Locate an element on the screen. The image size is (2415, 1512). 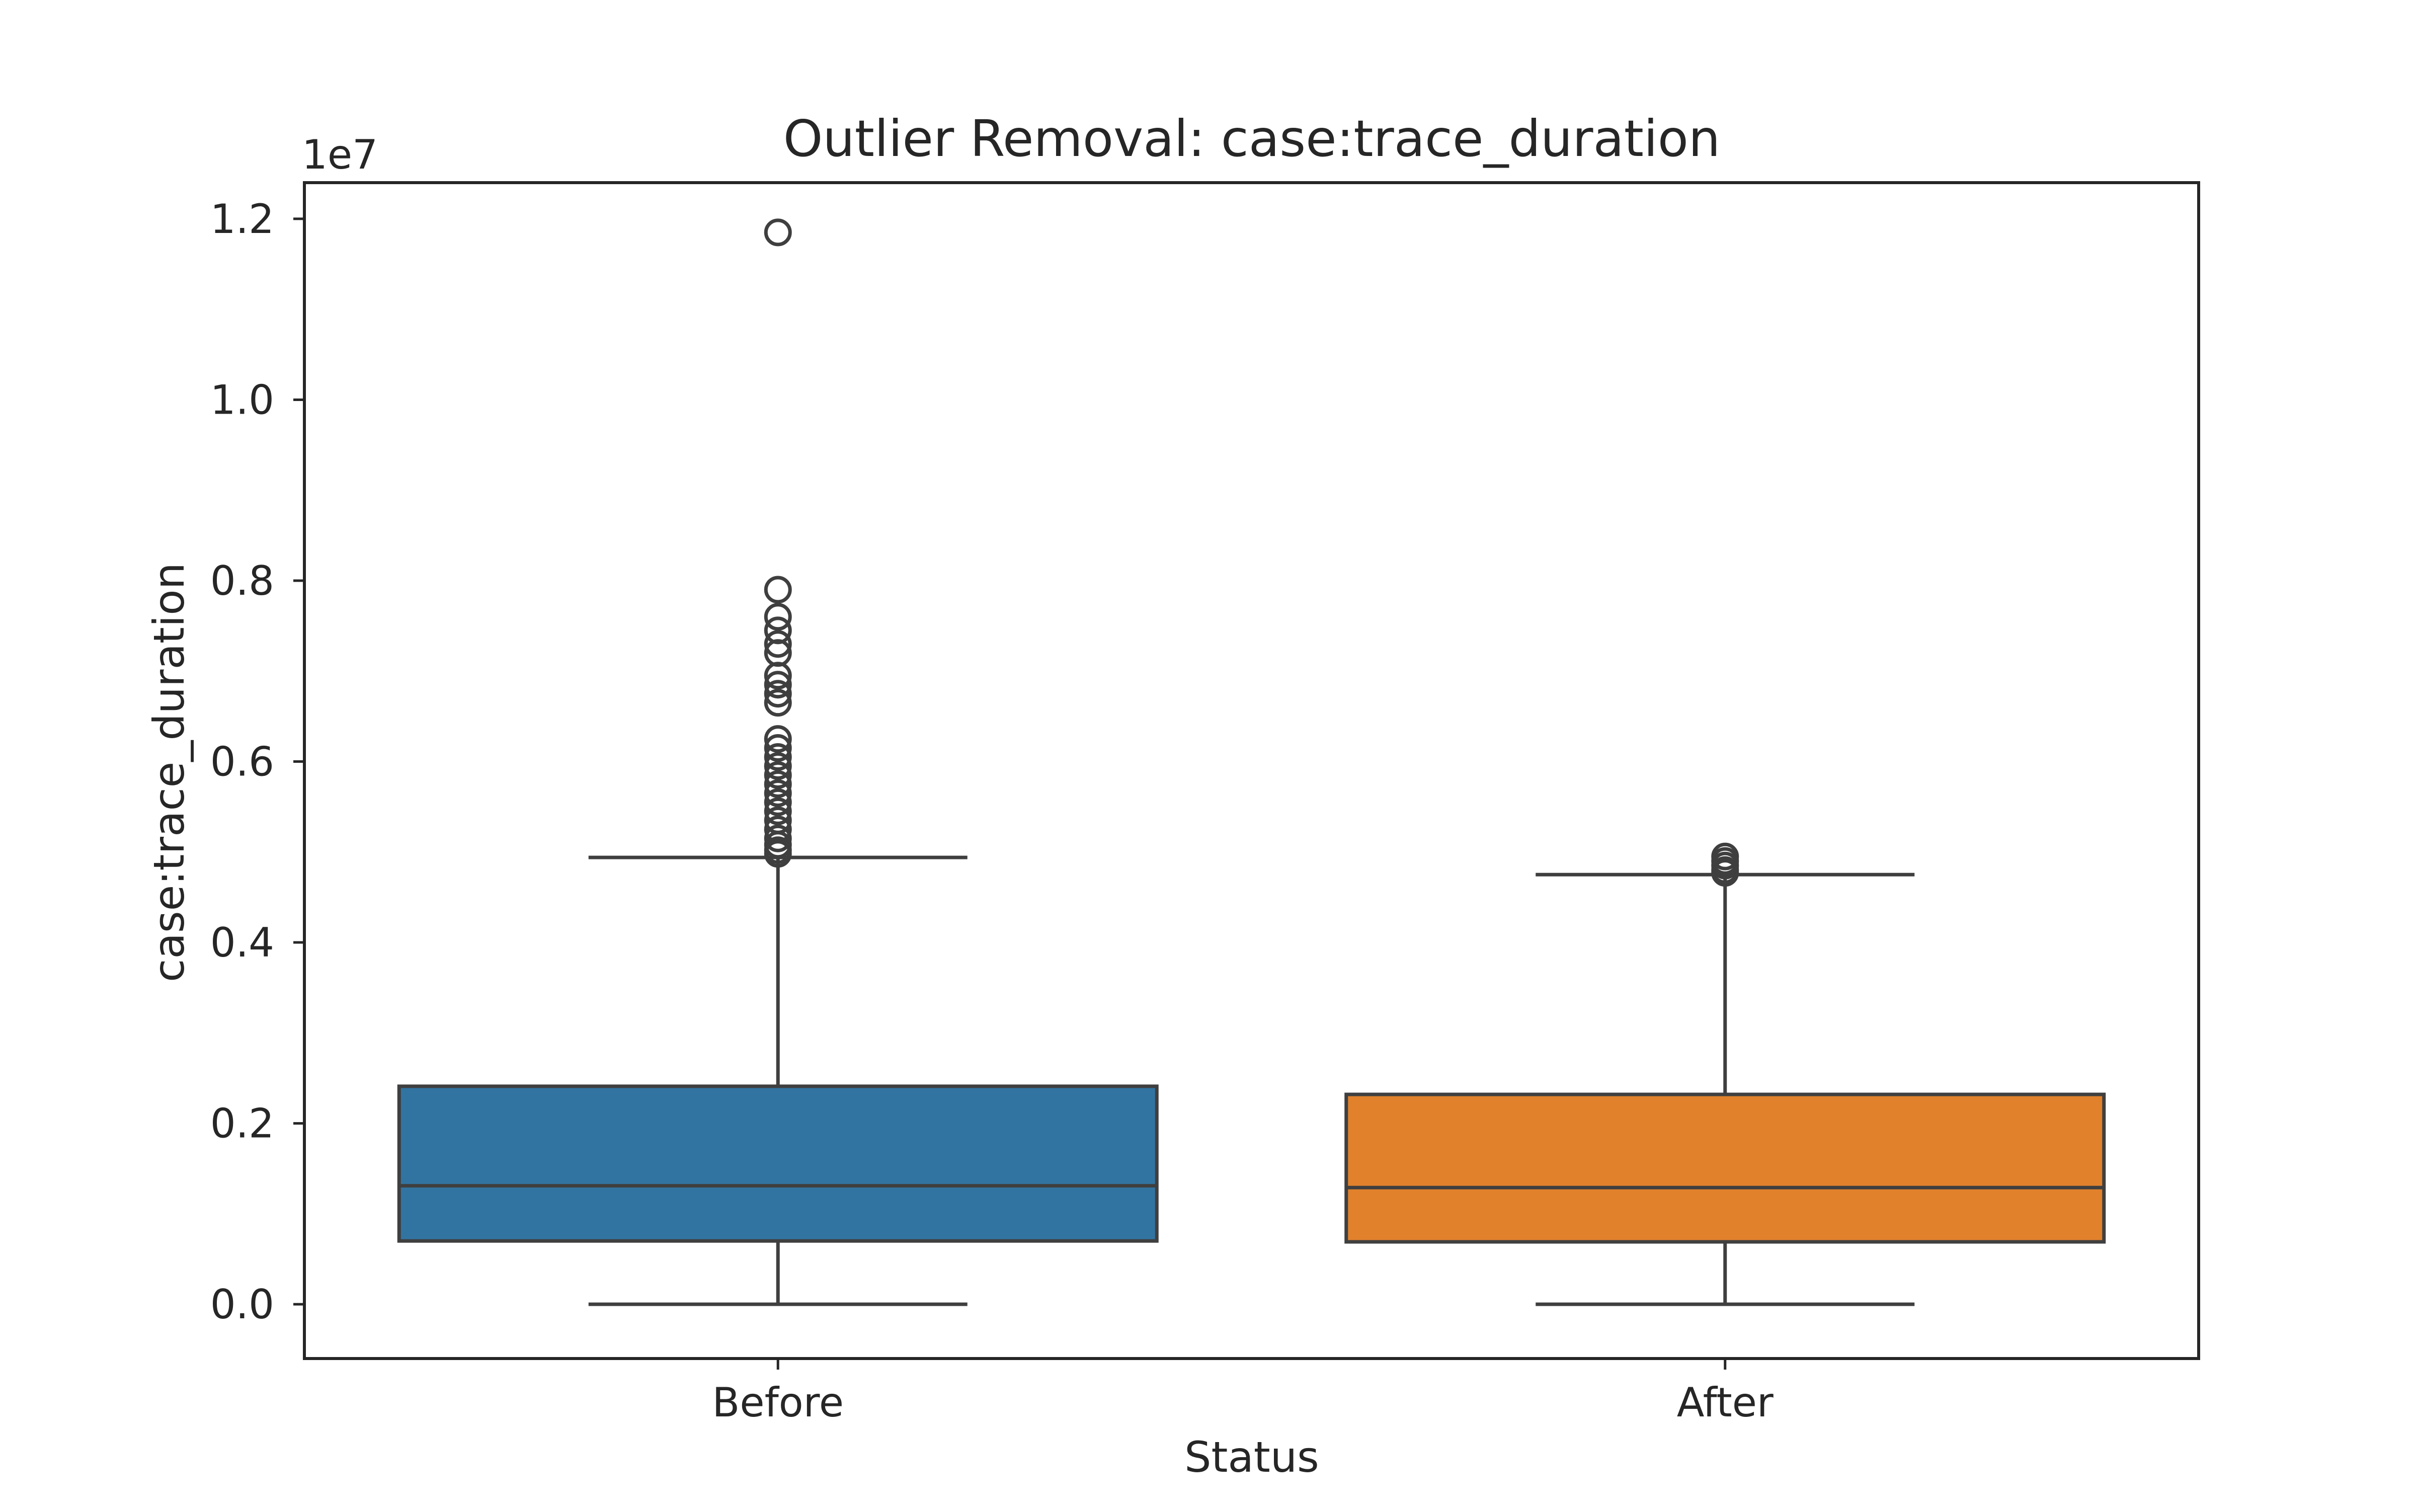
outlier-point-after is located at coordinates (1725, 873).